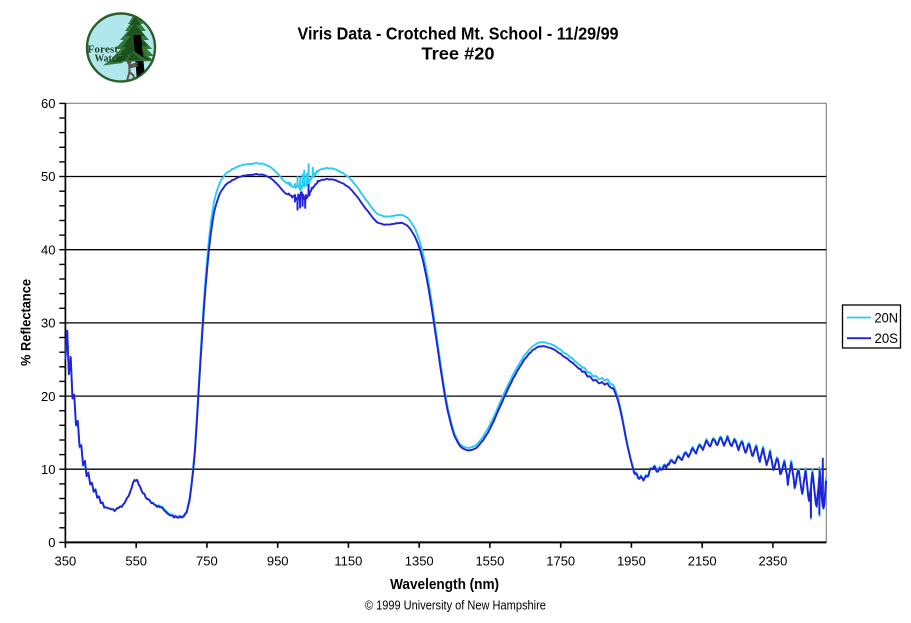 The height and width of the screenshot is (623, 911). I want to click on svg-text: 1350, so click(419, 561).